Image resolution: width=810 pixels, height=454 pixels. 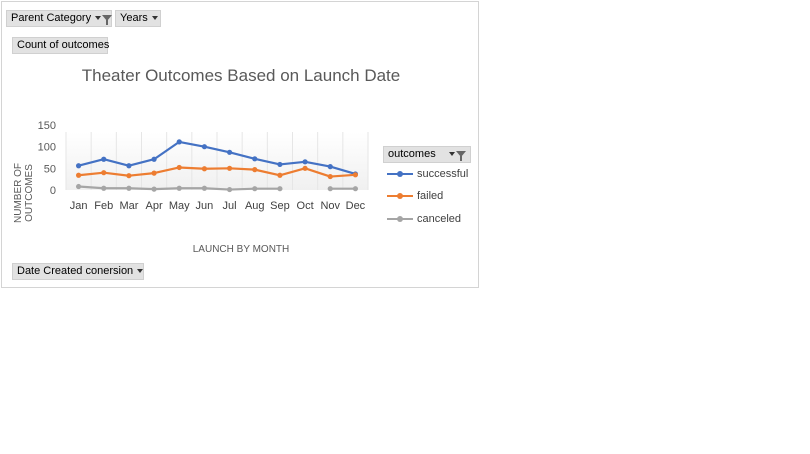 What do you see at coordinates (128, 206) in the screenshot?
I see `x-tick-label: Mar` at bounding box center [128, 206].